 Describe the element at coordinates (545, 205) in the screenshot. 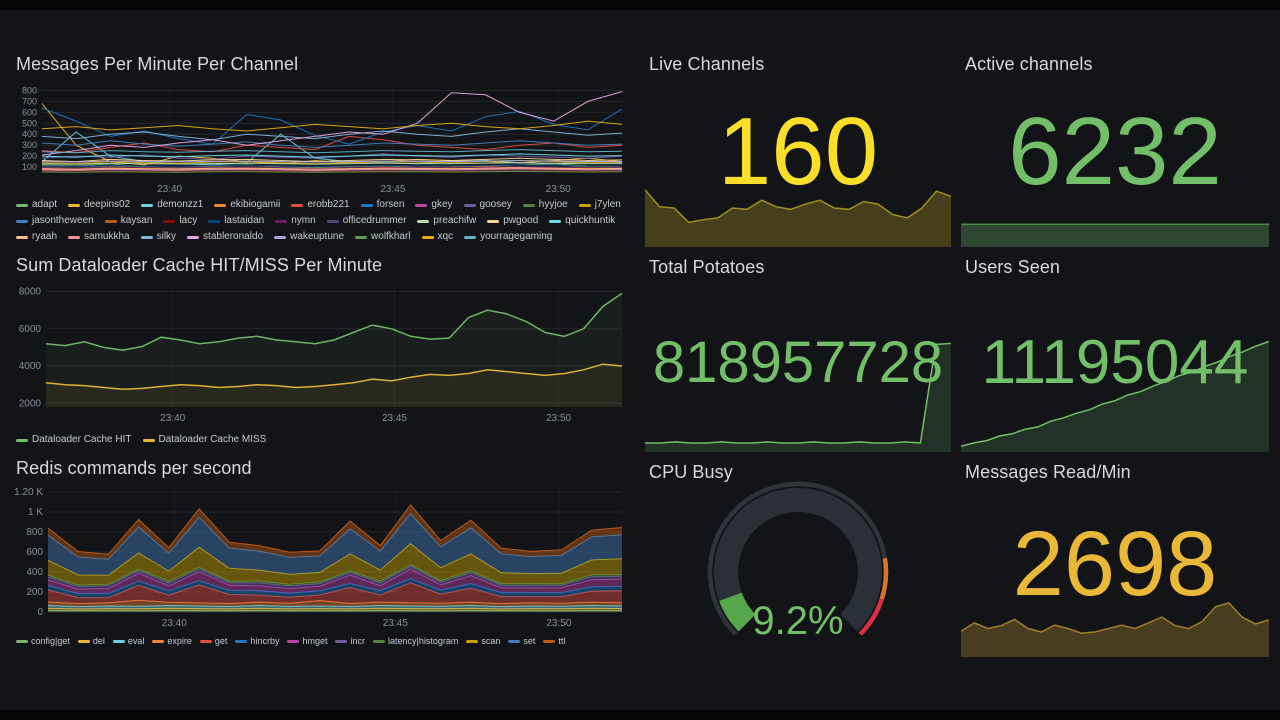

I see `legend-item-hyyjoe: hyyjoe` at that location.